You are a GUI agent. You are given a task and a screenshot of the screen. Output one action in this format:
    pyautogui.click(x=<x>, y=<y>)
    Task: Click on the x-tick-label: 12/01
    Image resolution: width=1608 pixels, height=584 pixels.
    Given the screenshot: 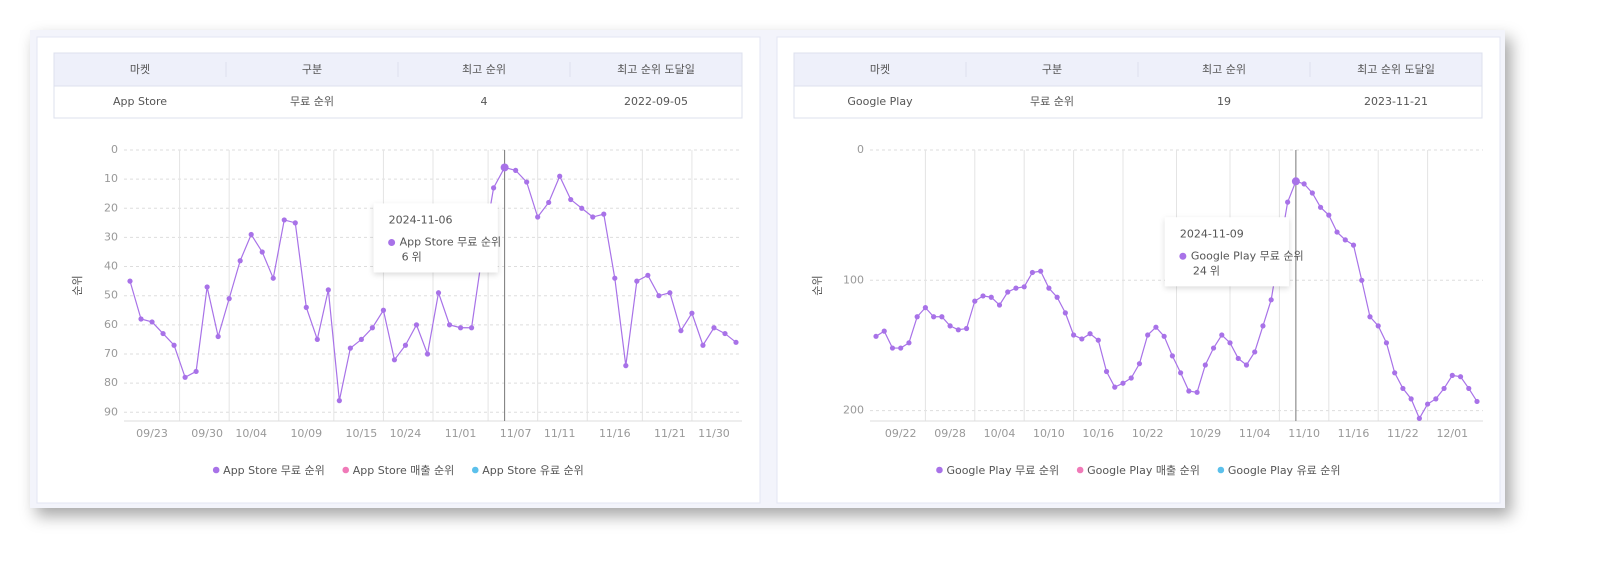 What is the action you would take?
    pyautogui.click(x=1452, y=433)
    